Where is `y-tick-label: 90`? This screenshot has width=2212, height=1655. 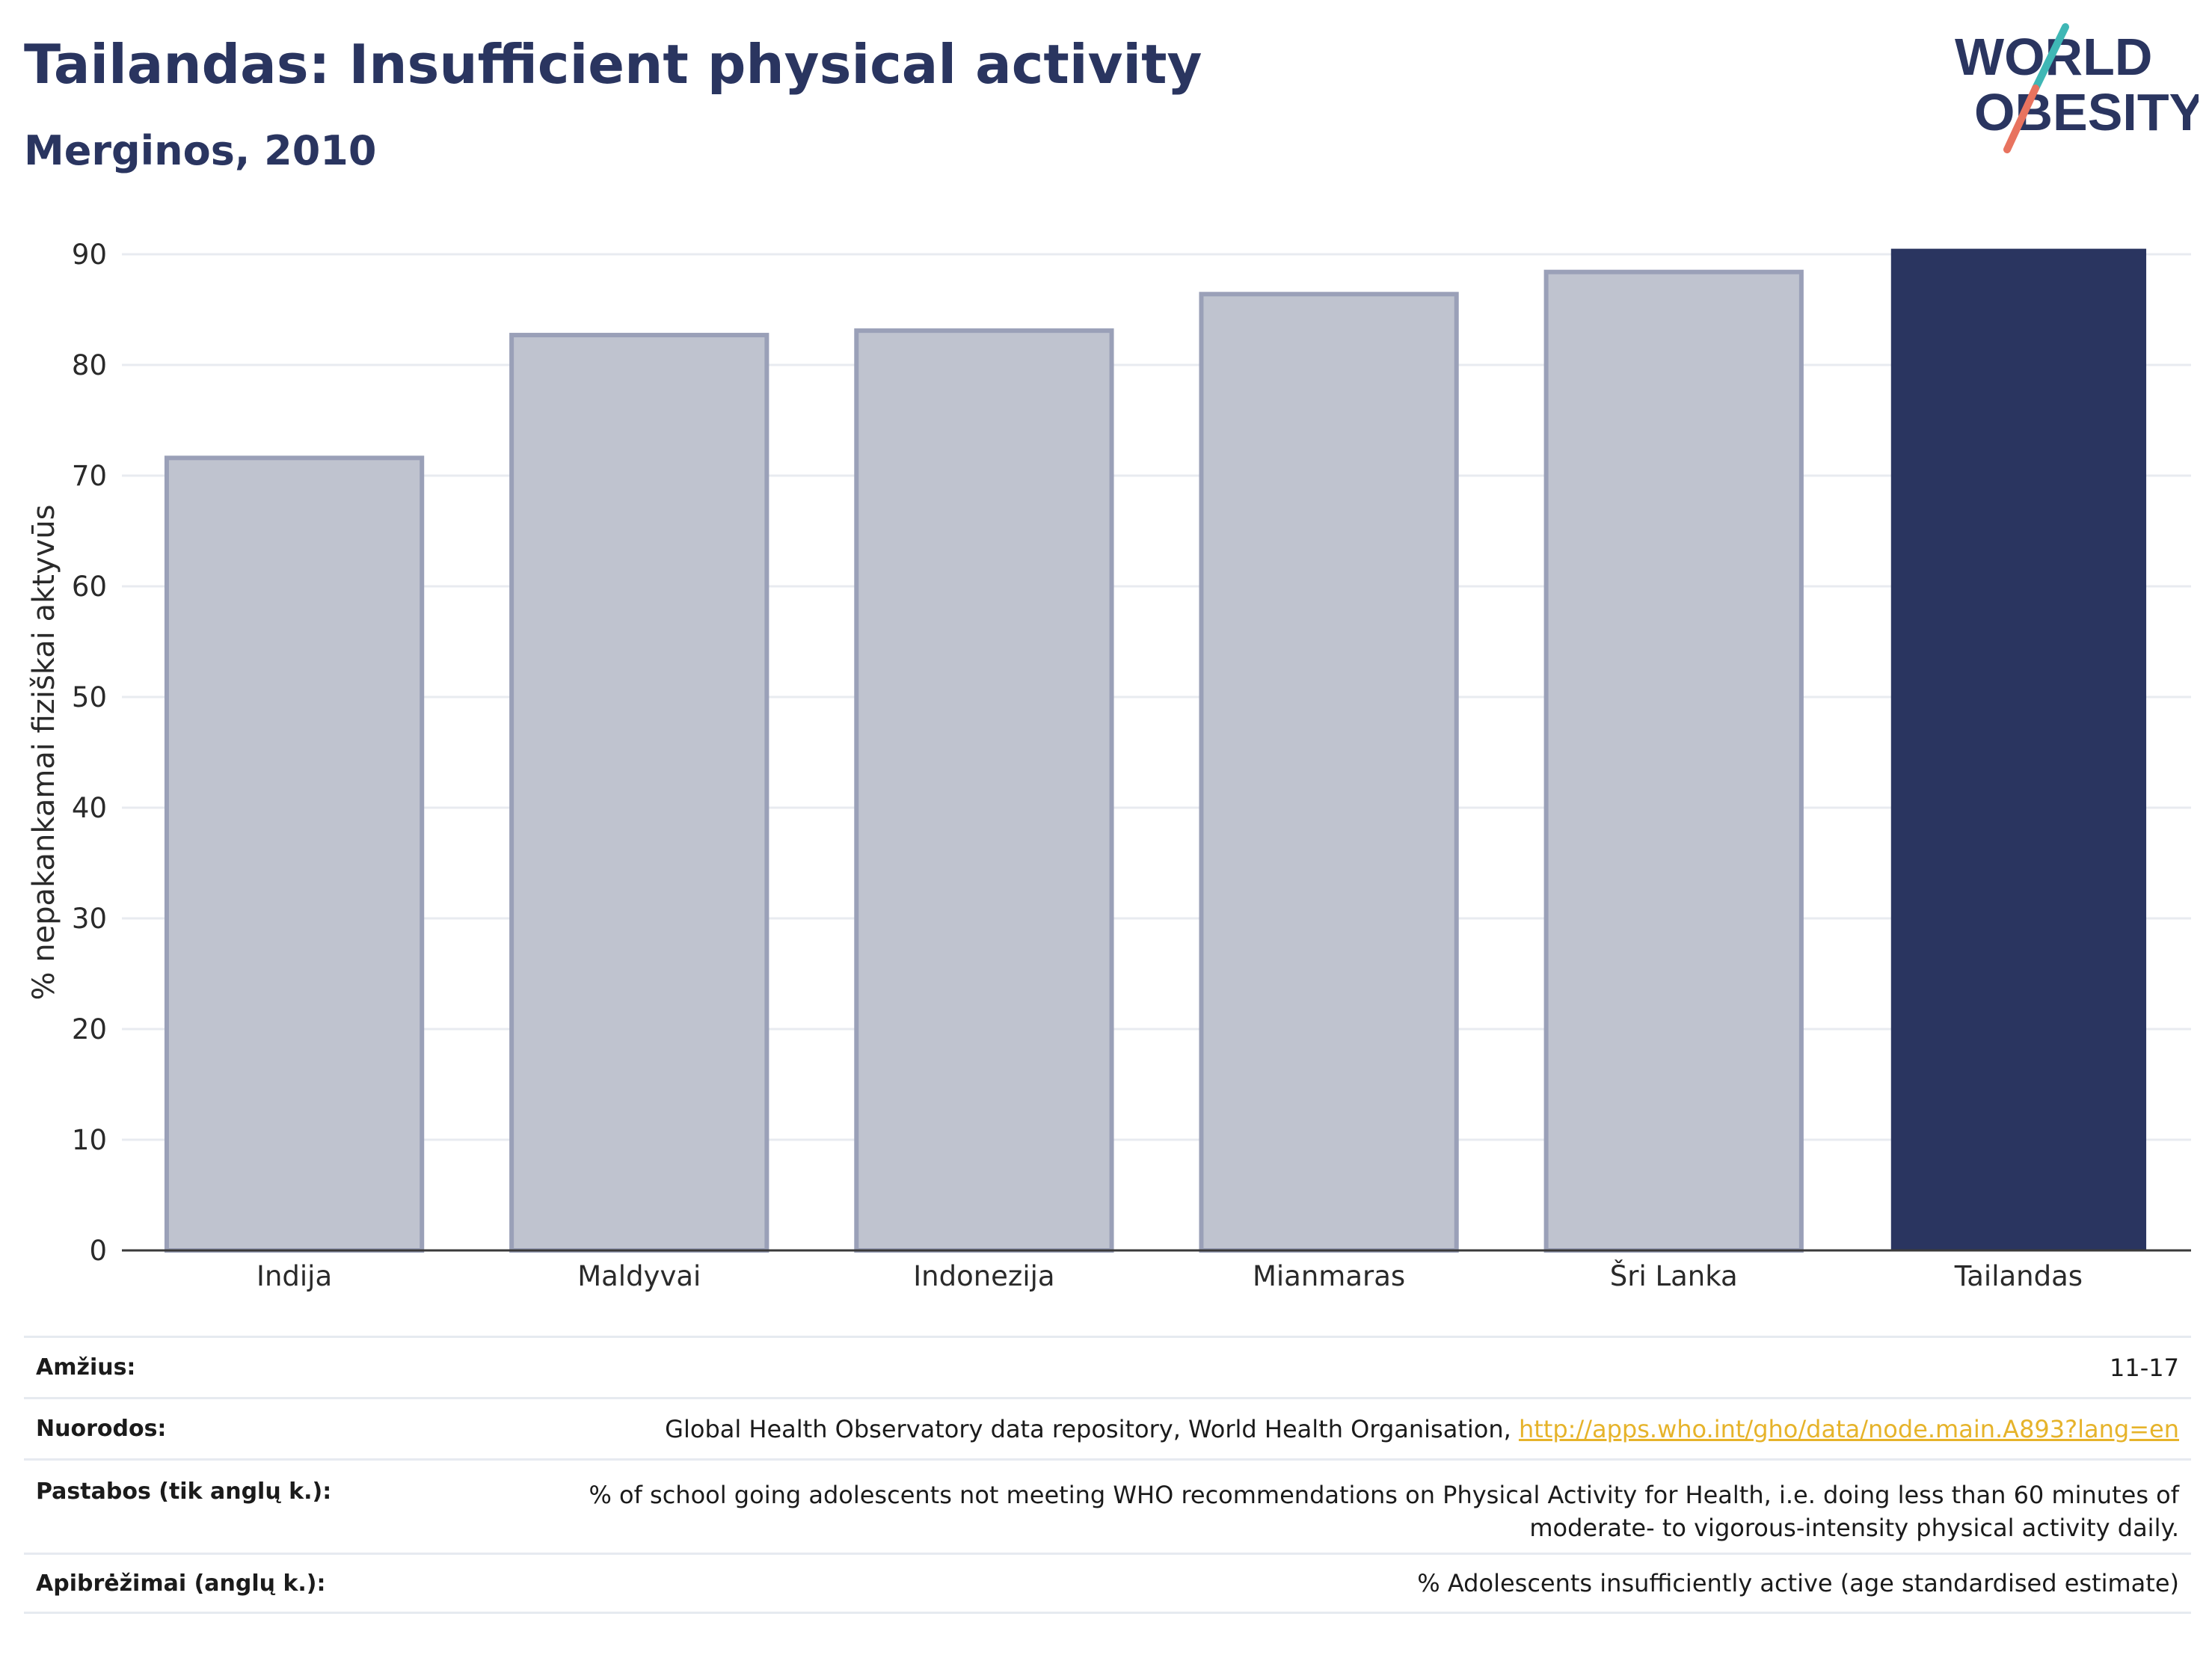 y-tick-label: 90 is located at coordinates (89, 255).